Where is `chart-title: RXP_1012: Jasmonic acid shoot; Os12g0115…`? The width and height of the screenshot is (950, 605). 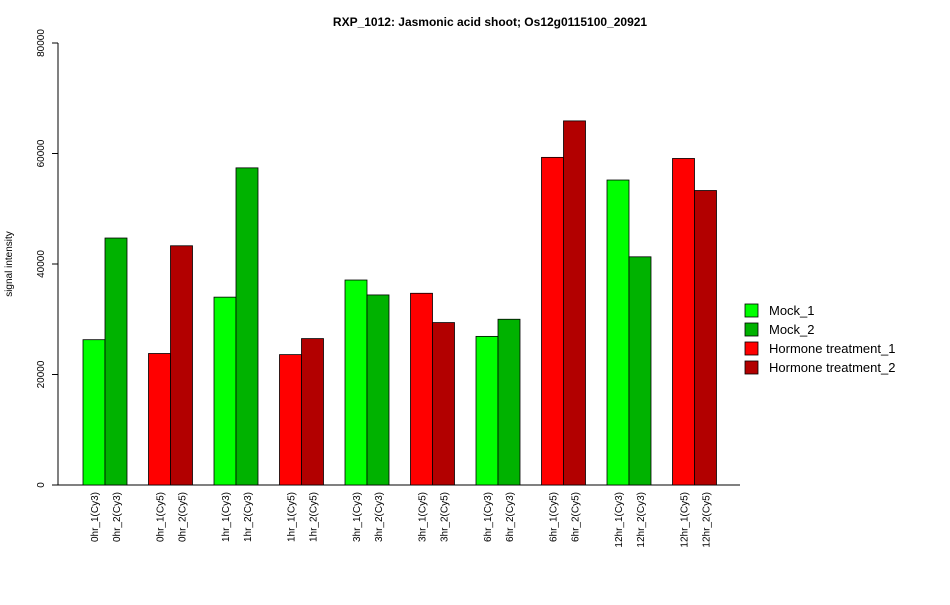 chart-title: RXP_1012: Jasmonic acid shoot; Os12g0115… is located at coordinates (490, 22).